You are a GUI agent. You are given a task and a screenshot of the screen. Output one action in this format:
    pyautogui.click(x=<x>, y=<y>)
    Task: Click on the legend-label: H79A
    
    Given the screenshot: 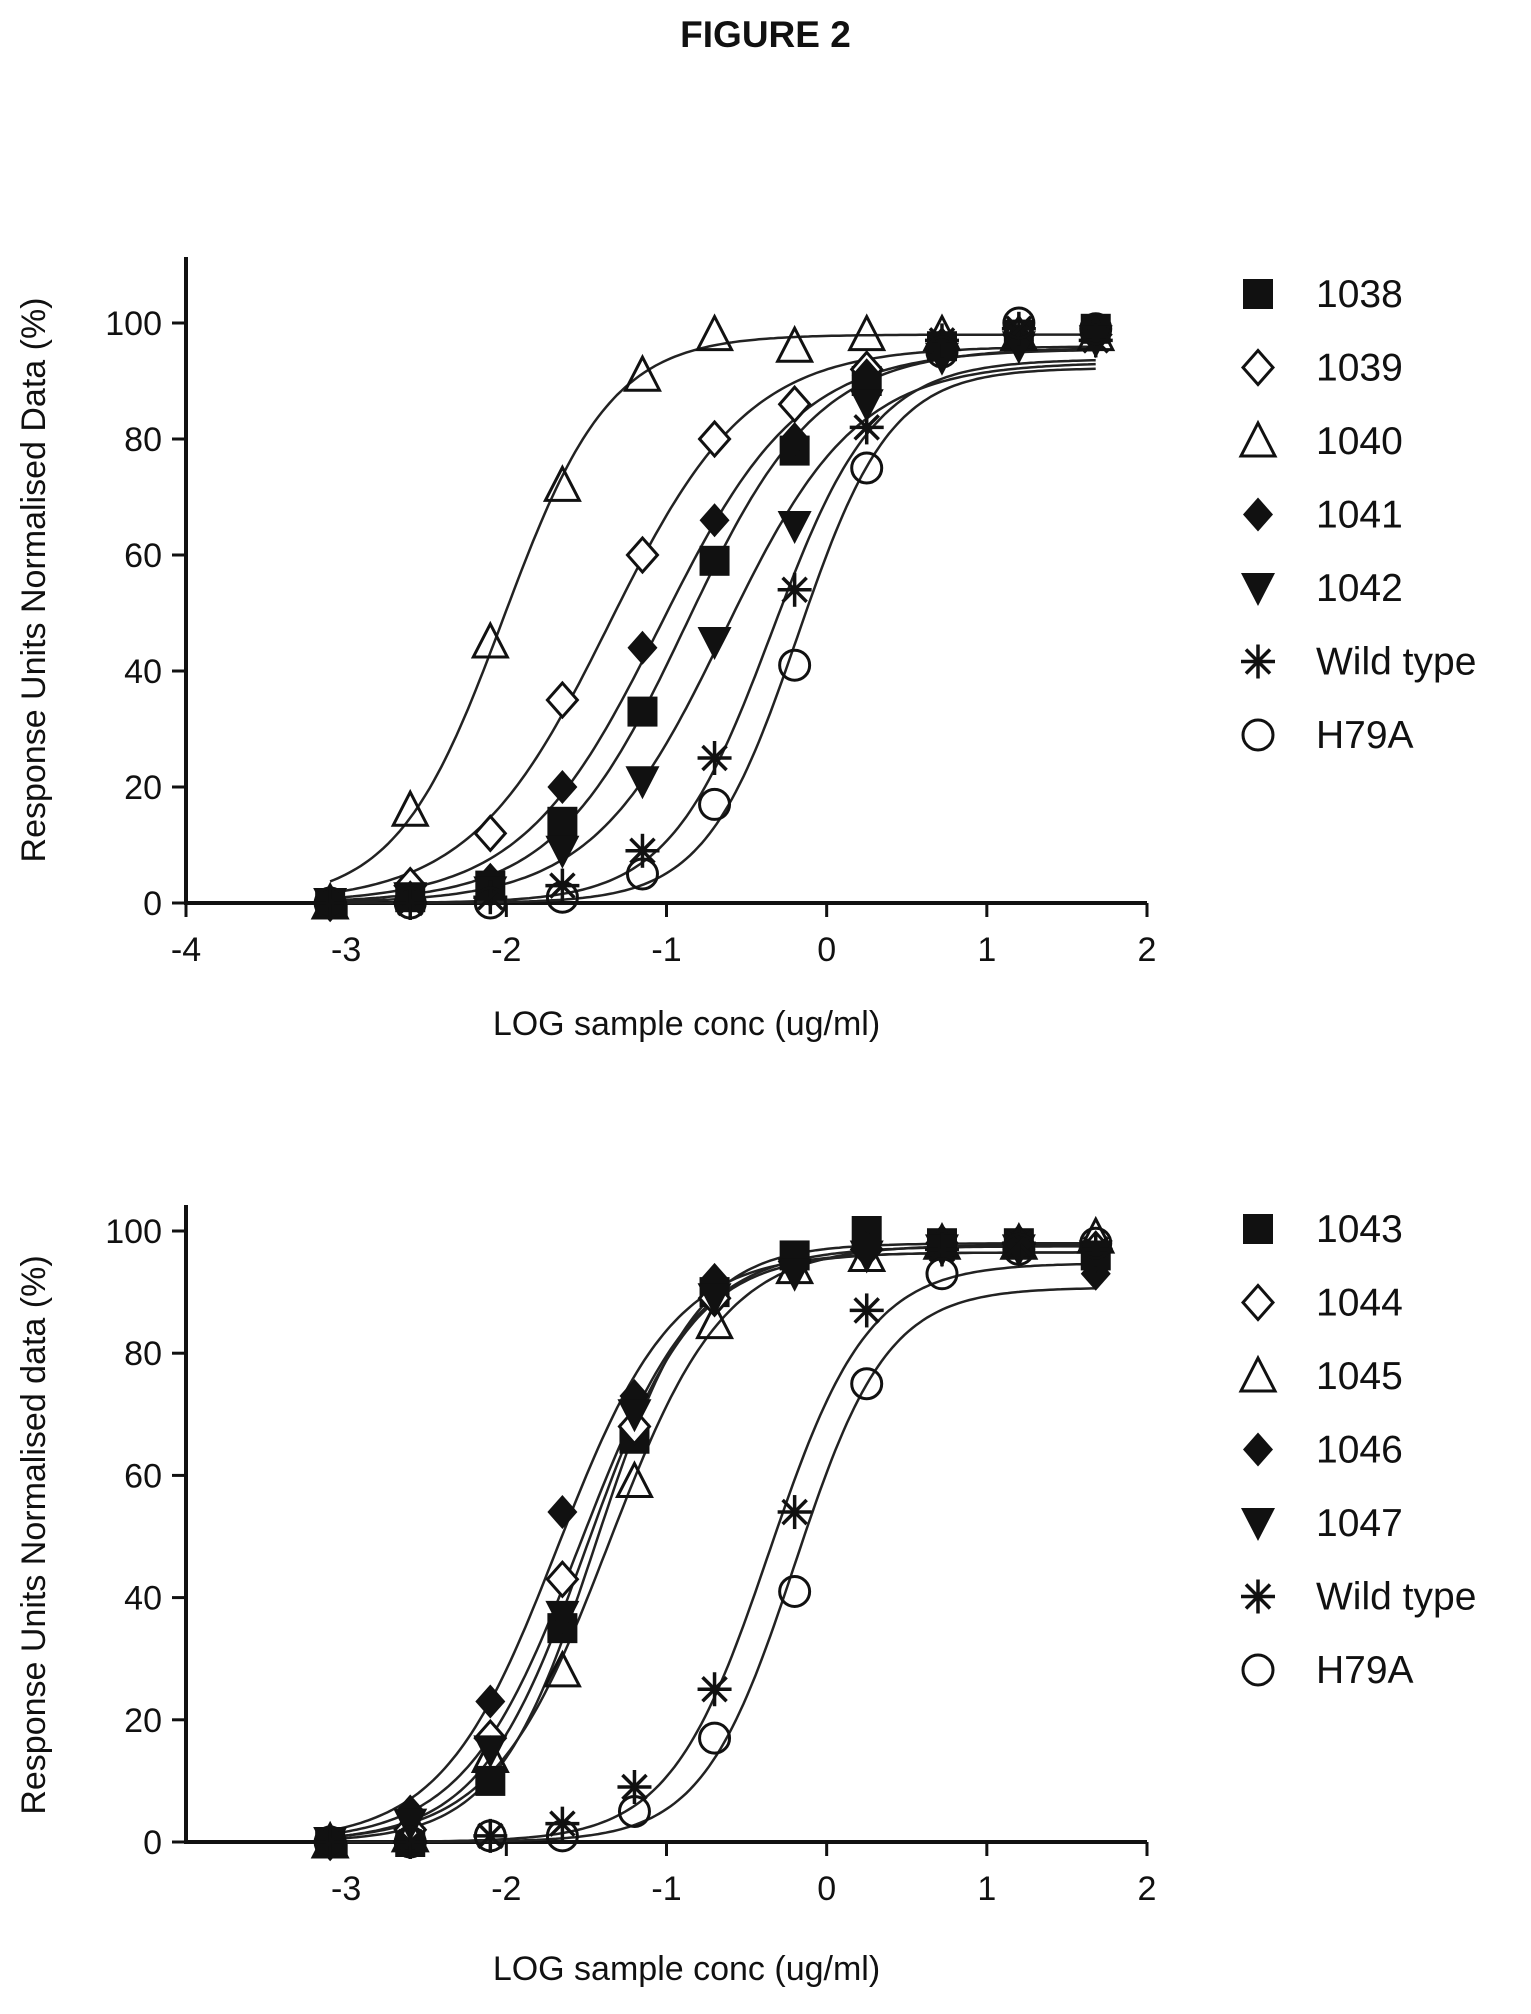 What is the action you would take?
    pyautogui.click(x=1365, y=735)
    